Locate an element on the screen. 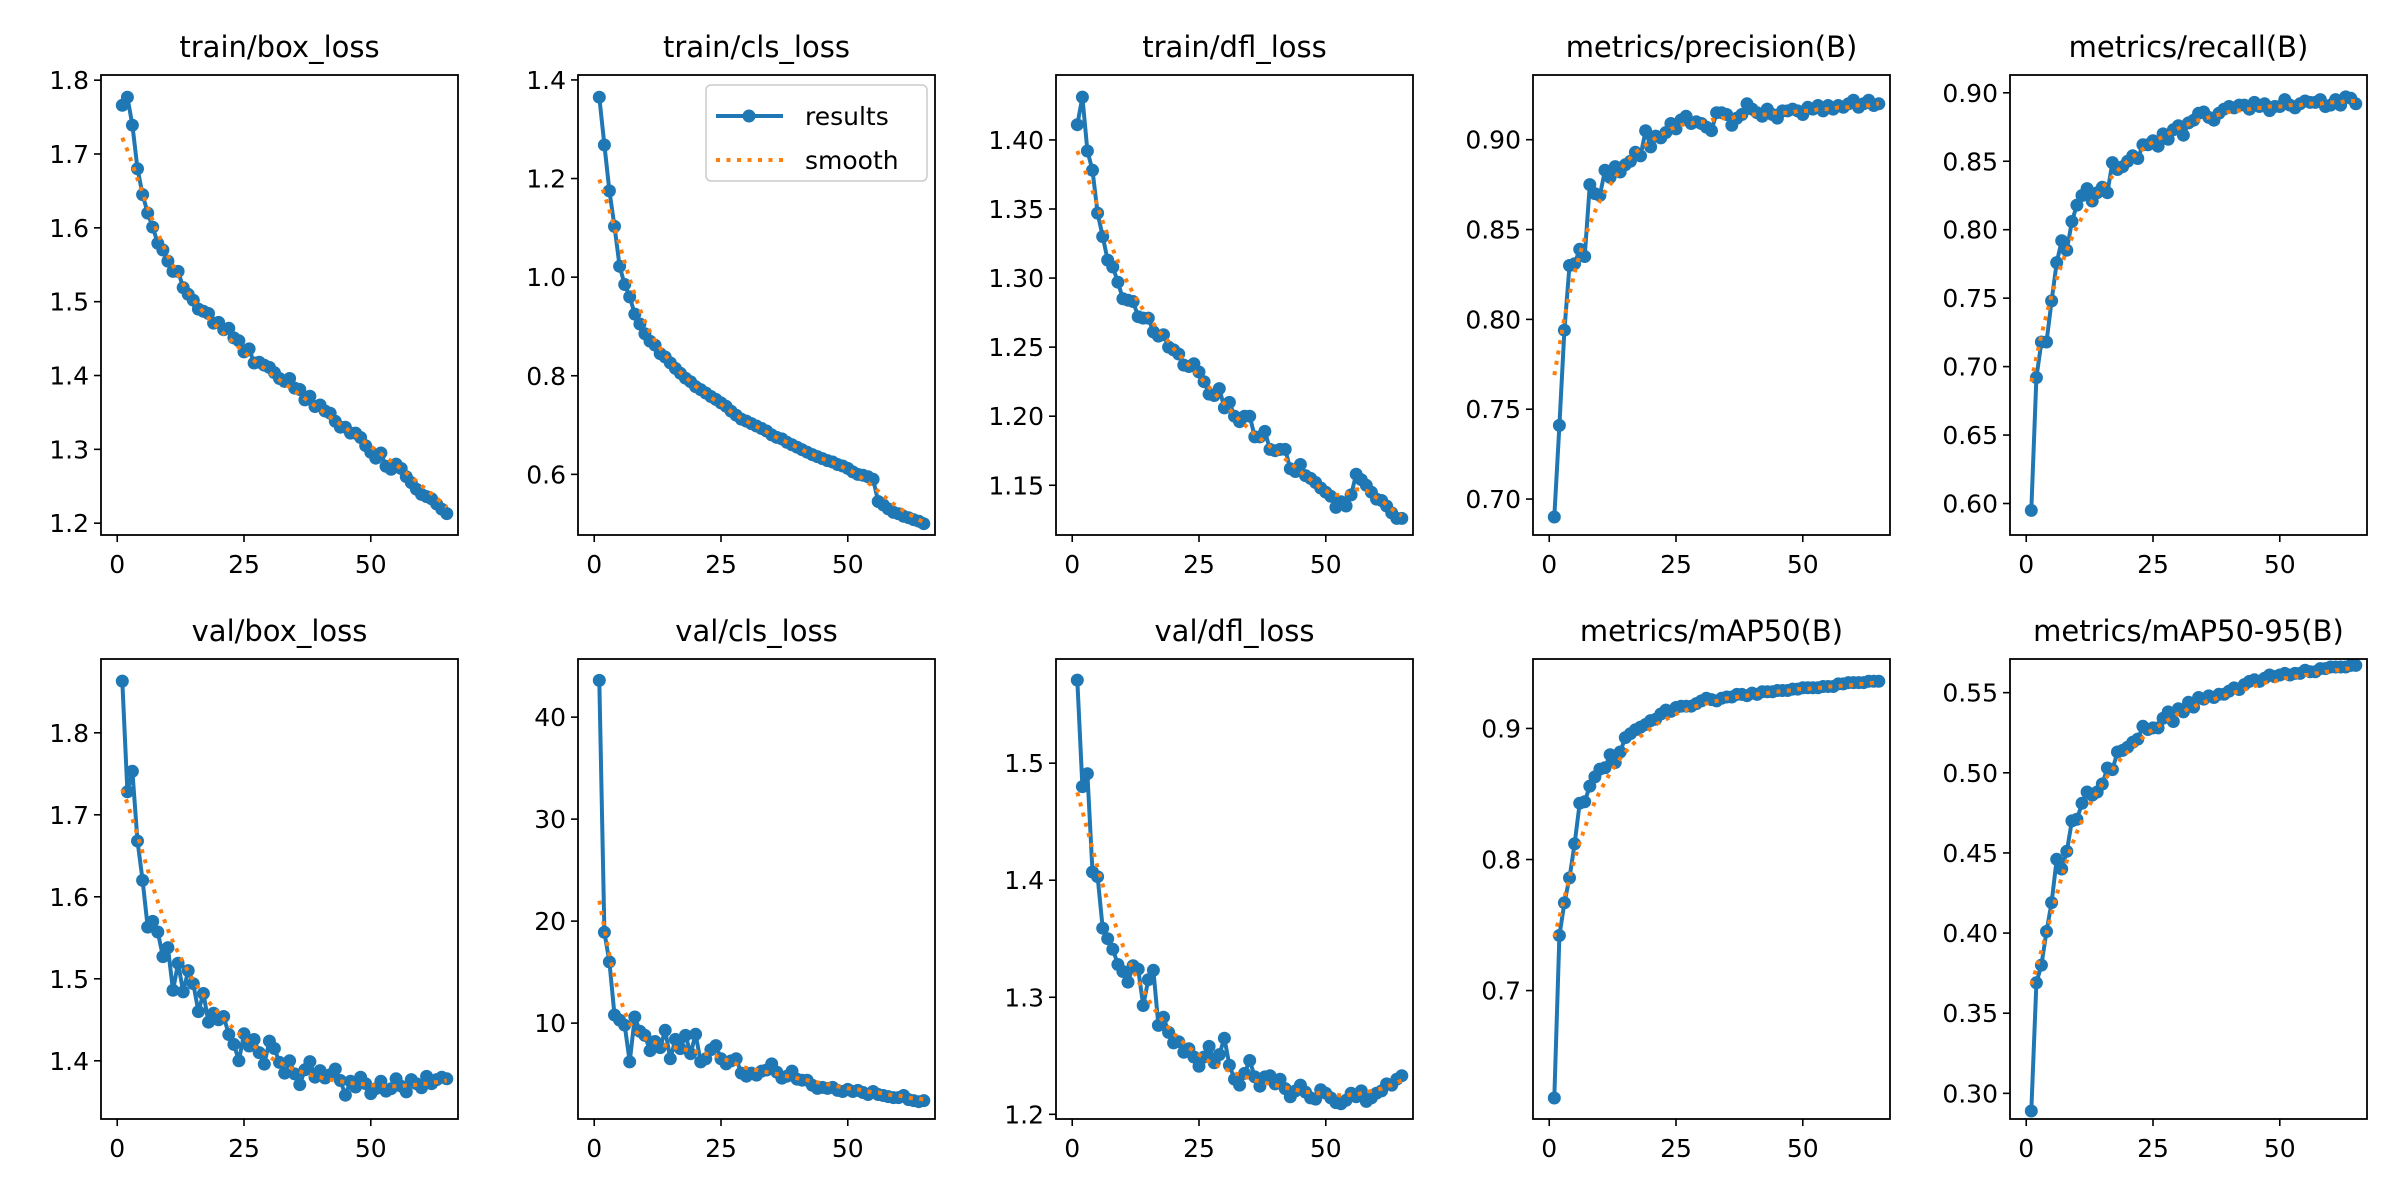 Image resolution: width=2400 pixels, height=1200 pixels. legend-results-label: results is located at coordinates (847, 116).